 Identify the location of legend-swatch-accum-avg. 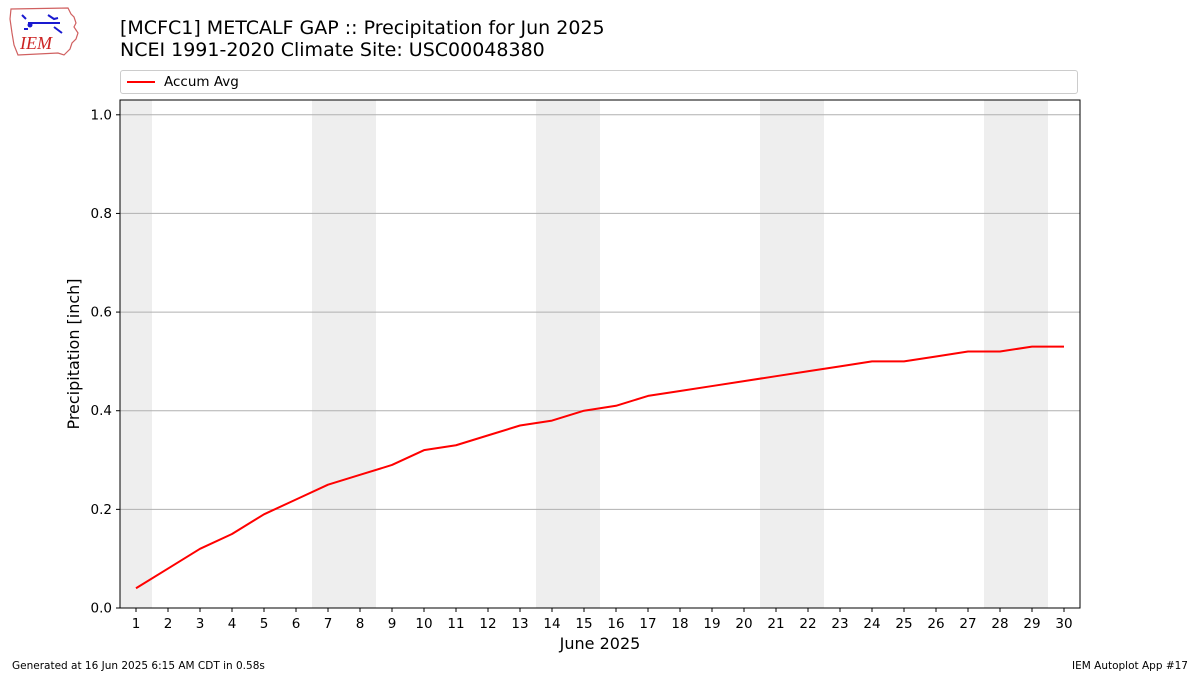
(141, 82).